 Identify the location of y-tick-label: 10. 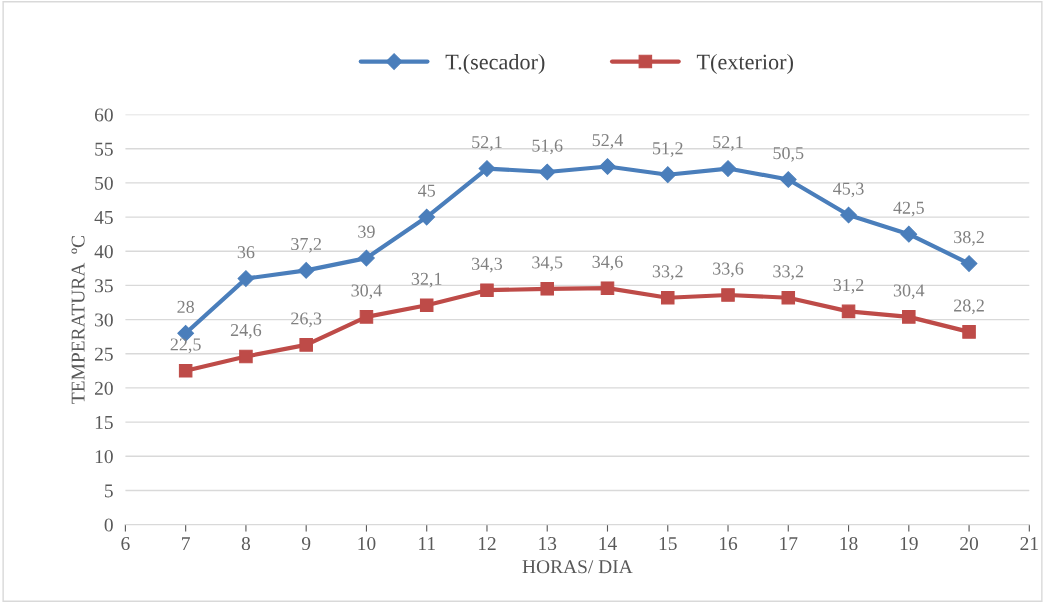
(104, 457).